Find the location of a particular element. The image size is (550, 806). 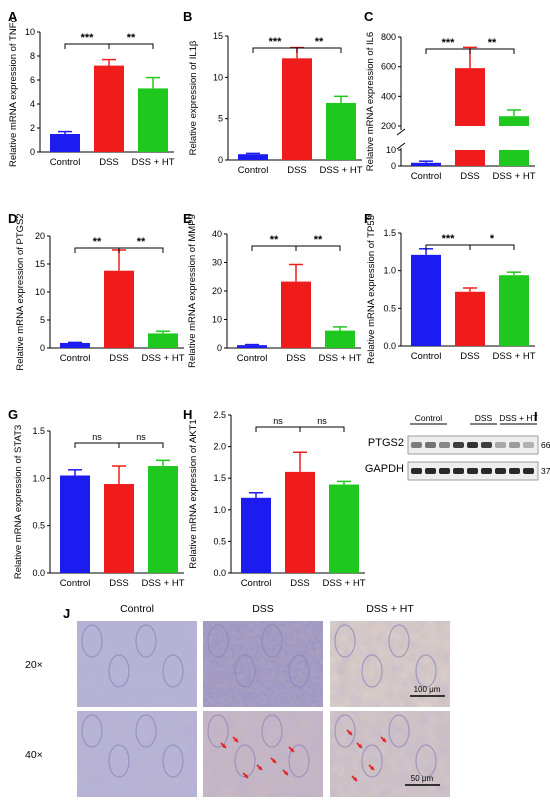

y-tick-label: 8 is located at coordinates (32, 56).